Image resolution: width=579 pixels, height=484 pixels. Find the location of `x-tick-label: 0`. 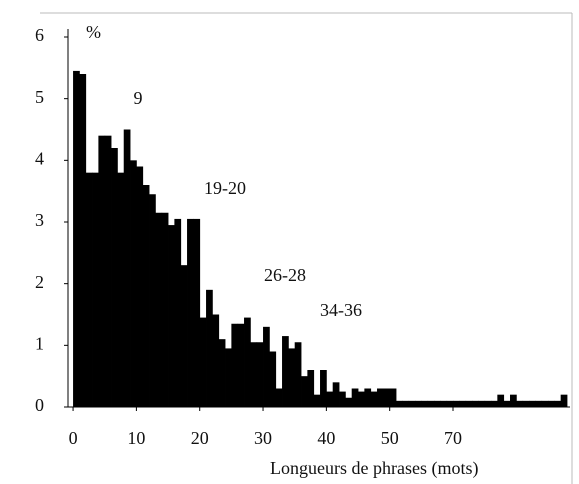

x-tick-label: 0 is located at coordinates (73, 438).